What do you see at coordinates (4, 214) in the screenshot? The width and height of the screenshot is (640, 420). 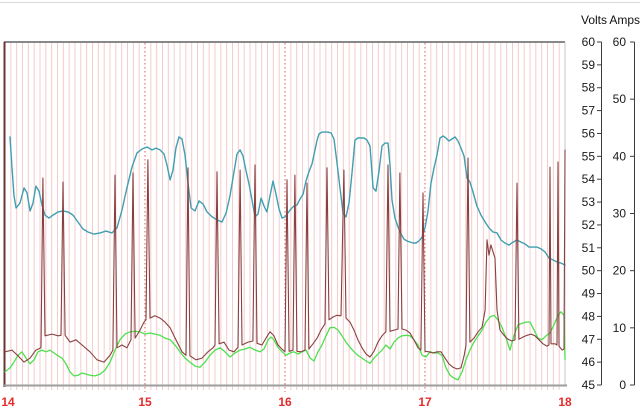 I see `plot-border-left` at bounding box center [4, 214].